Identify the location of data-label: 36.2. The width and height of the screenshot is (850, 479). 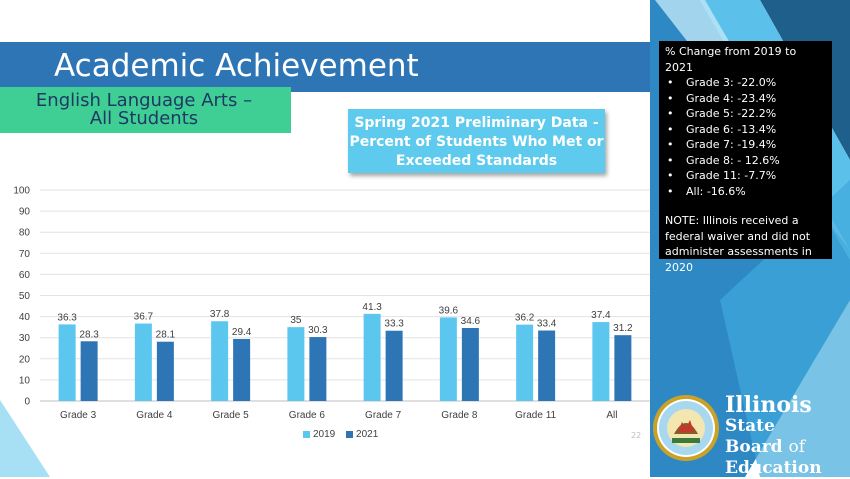
(525, 318).